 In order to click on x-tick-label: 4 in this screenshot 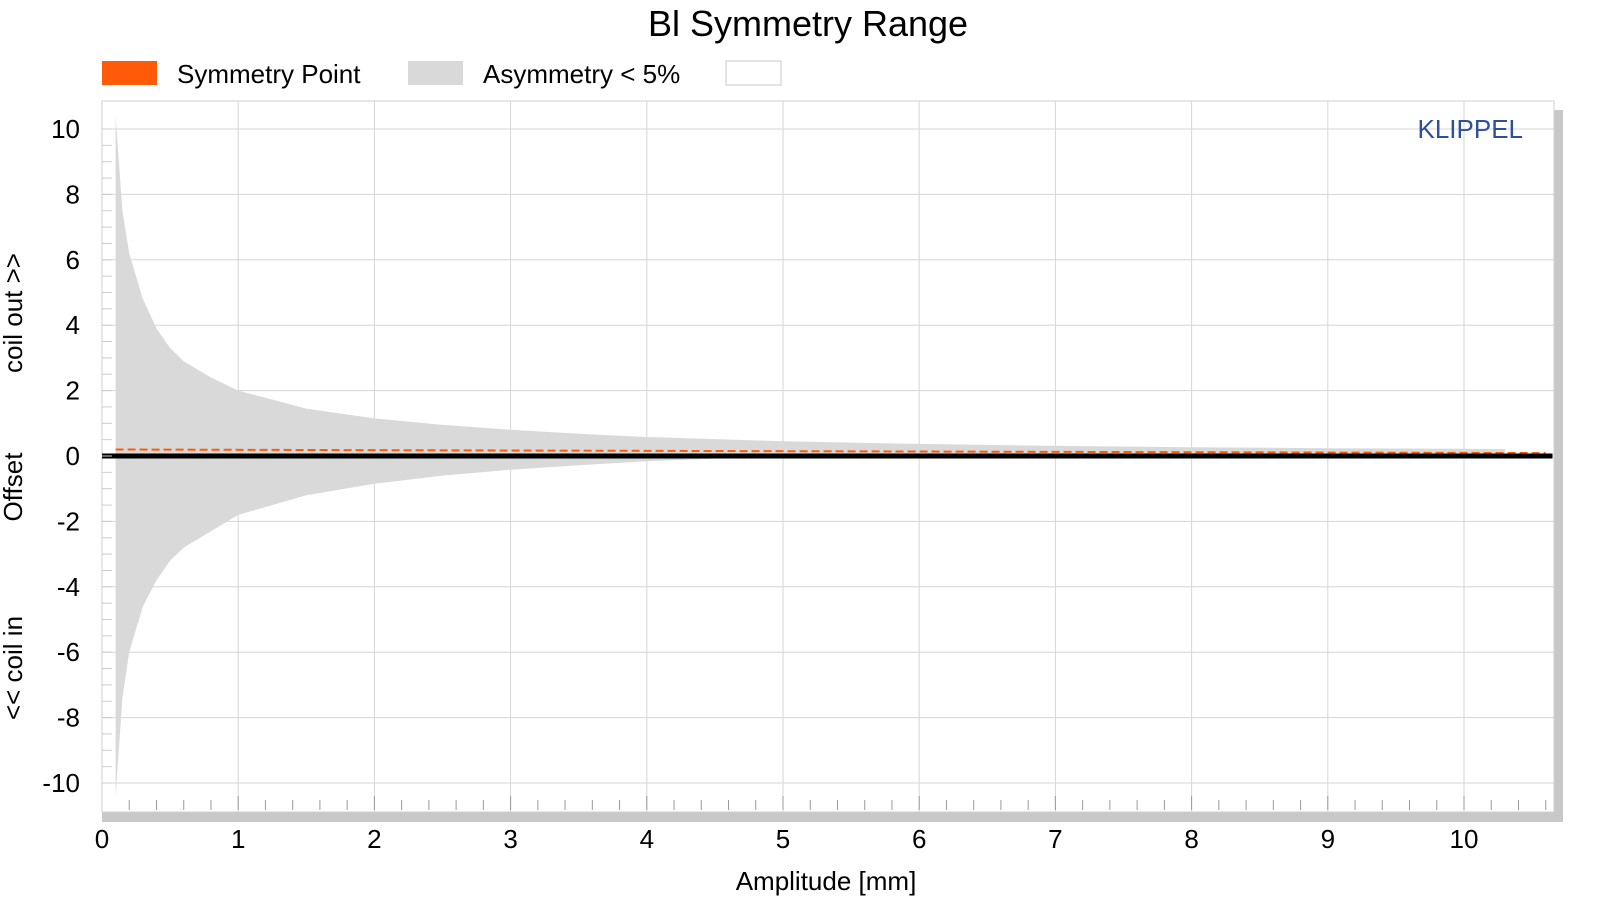, I will do `click(647, 839)`.